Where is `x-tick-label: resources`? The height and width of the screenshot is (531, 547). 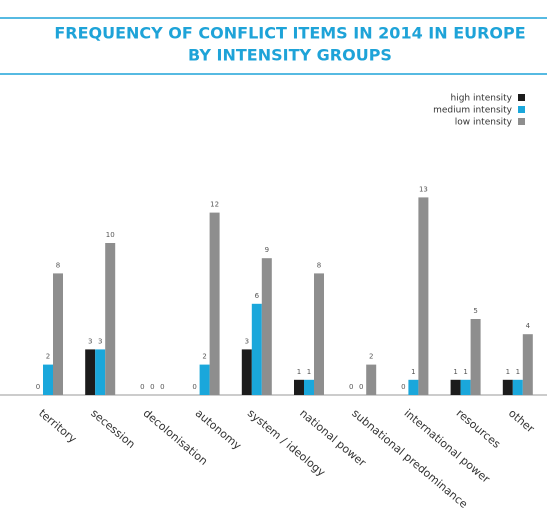
x-tick-label: resources is located at coordinates (478, 429).